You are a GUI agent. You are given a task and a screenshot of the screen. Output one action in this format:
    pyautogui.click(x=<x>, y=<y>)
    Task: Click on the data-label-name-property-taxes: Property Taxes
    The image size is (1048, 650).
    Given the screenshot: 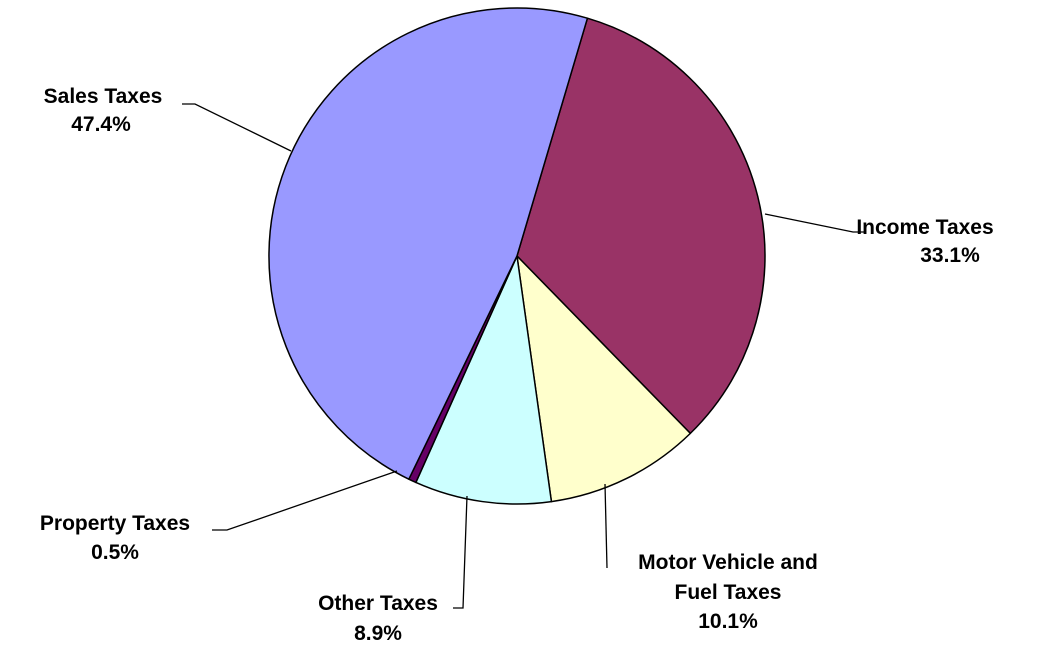 What is the action you would take?
    pyautogui.click(x=115, y=523)
    